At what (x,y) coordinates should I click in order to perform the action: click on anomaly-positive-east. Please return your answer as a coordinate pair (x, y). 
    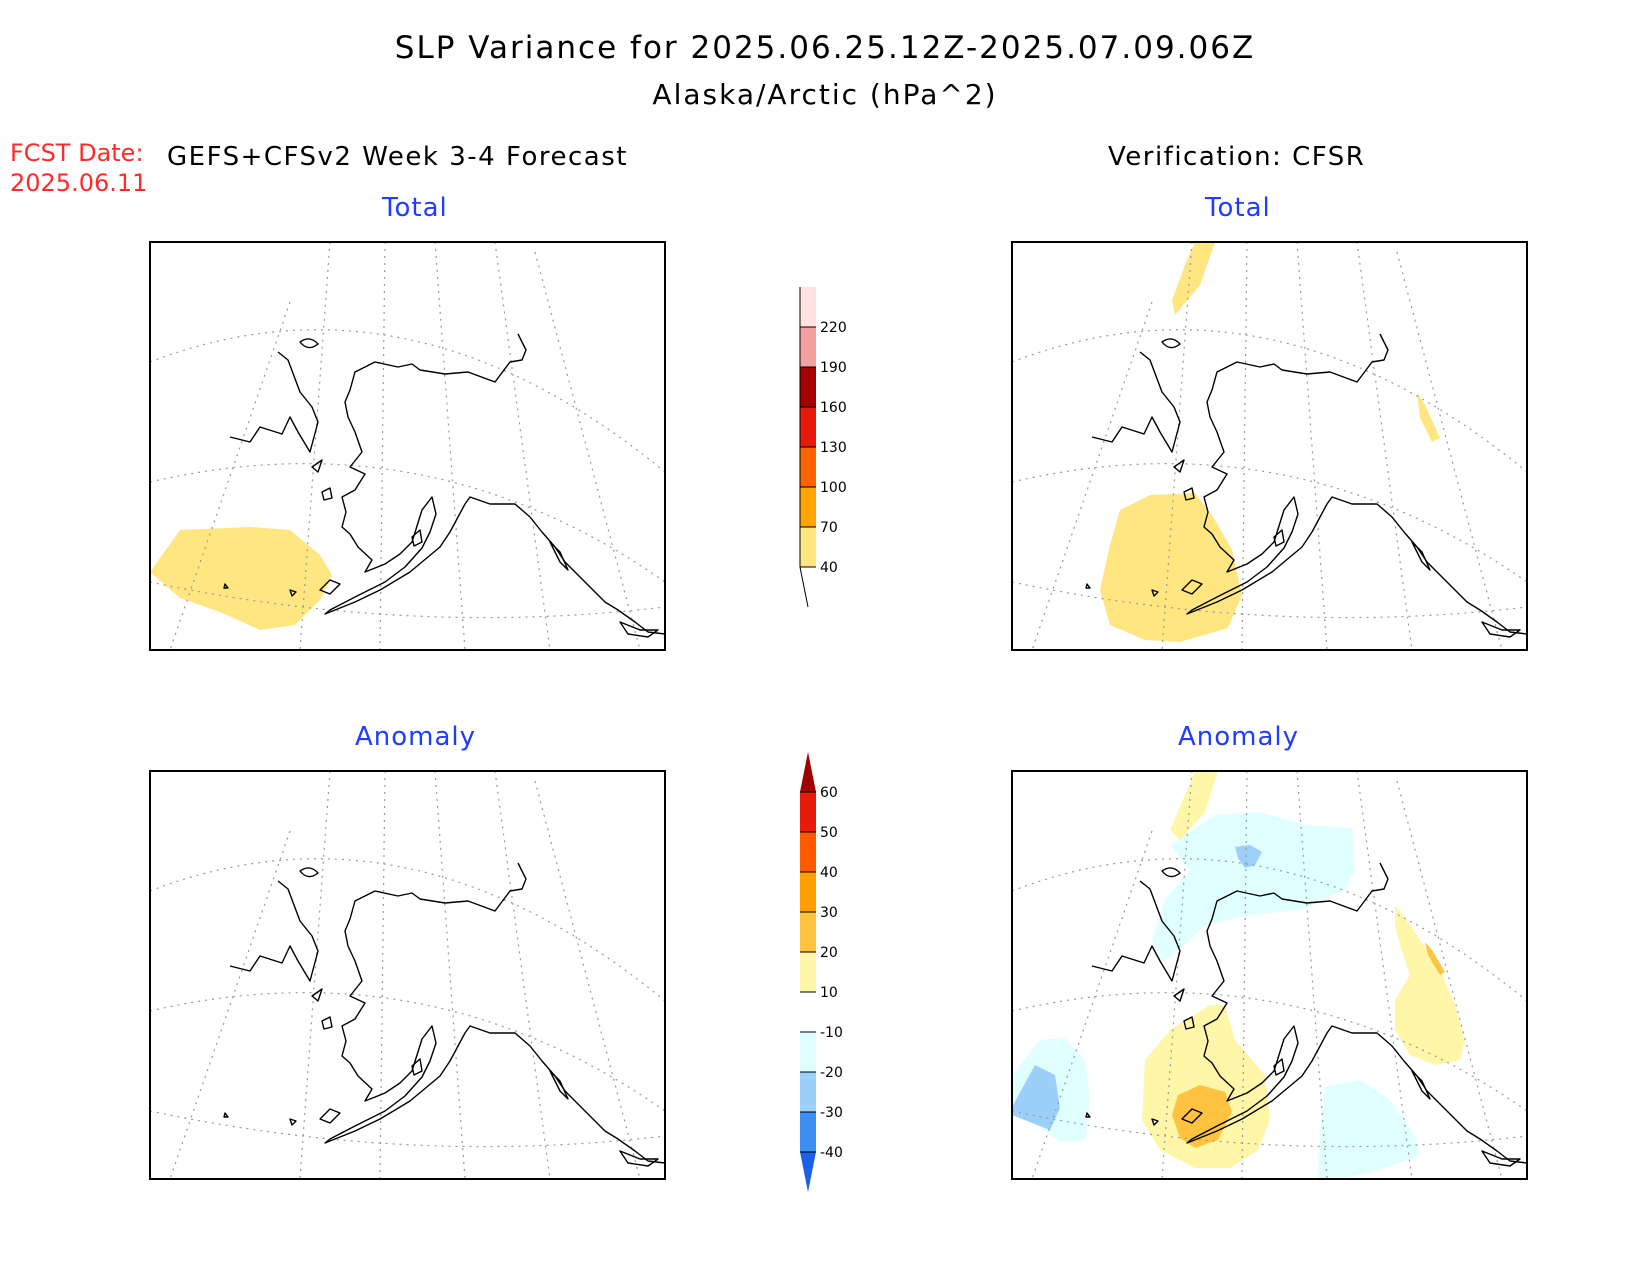
    Looking at the image, I should click on (1430, 985).